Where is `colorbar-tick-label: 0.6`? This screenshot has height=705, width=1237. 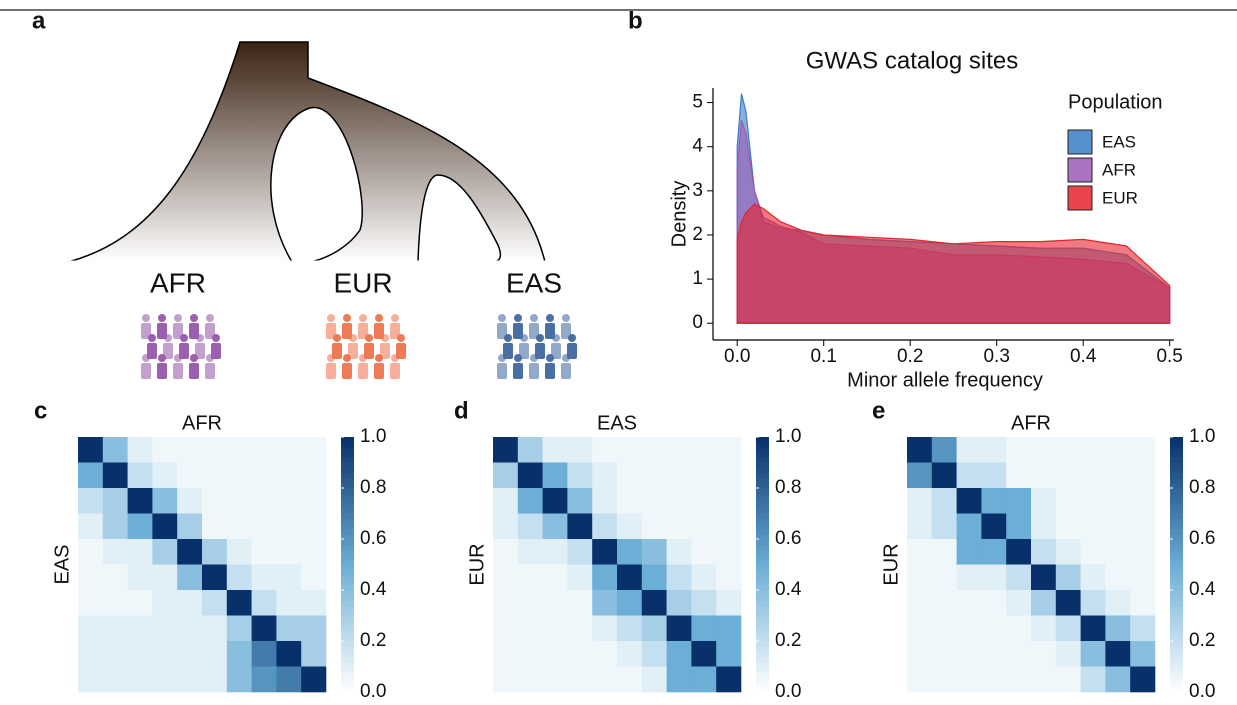
colorbar-tick-label: 0.6 is located at coordinates (1202, 538).